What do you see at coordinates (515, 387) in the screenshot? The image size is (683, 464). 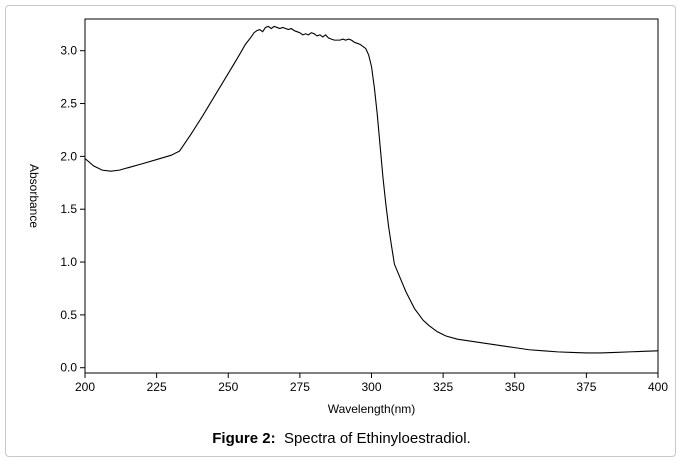 I see `x-tick-label: 350` at bounding box center [515, 387].